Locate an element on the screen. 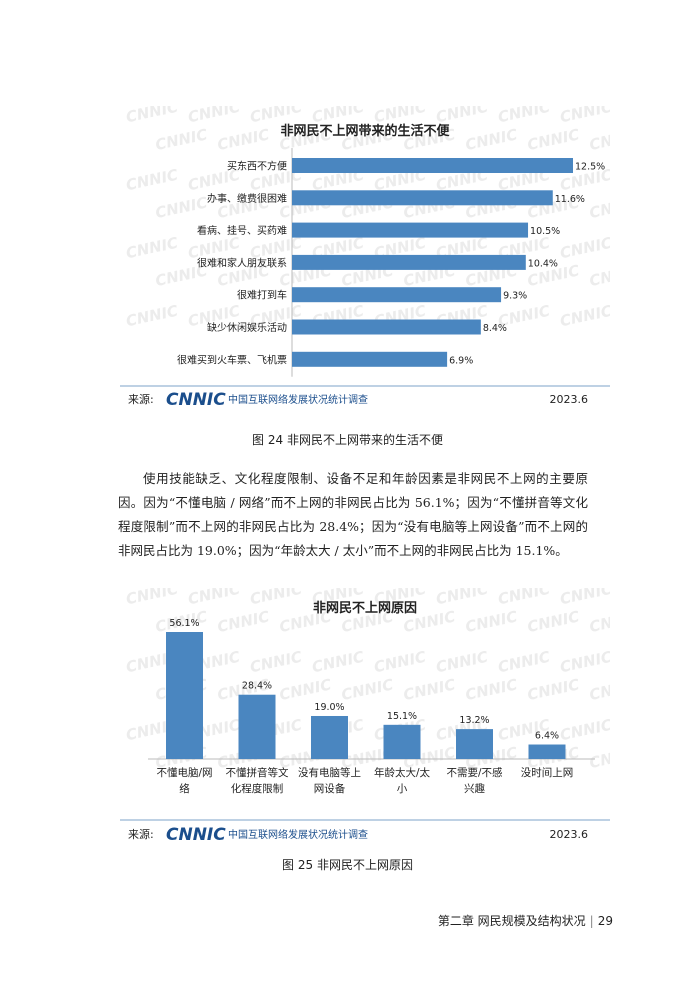  figure25-caption: 图 25 非网民不上网原因 is located at coordinates (347, 865).